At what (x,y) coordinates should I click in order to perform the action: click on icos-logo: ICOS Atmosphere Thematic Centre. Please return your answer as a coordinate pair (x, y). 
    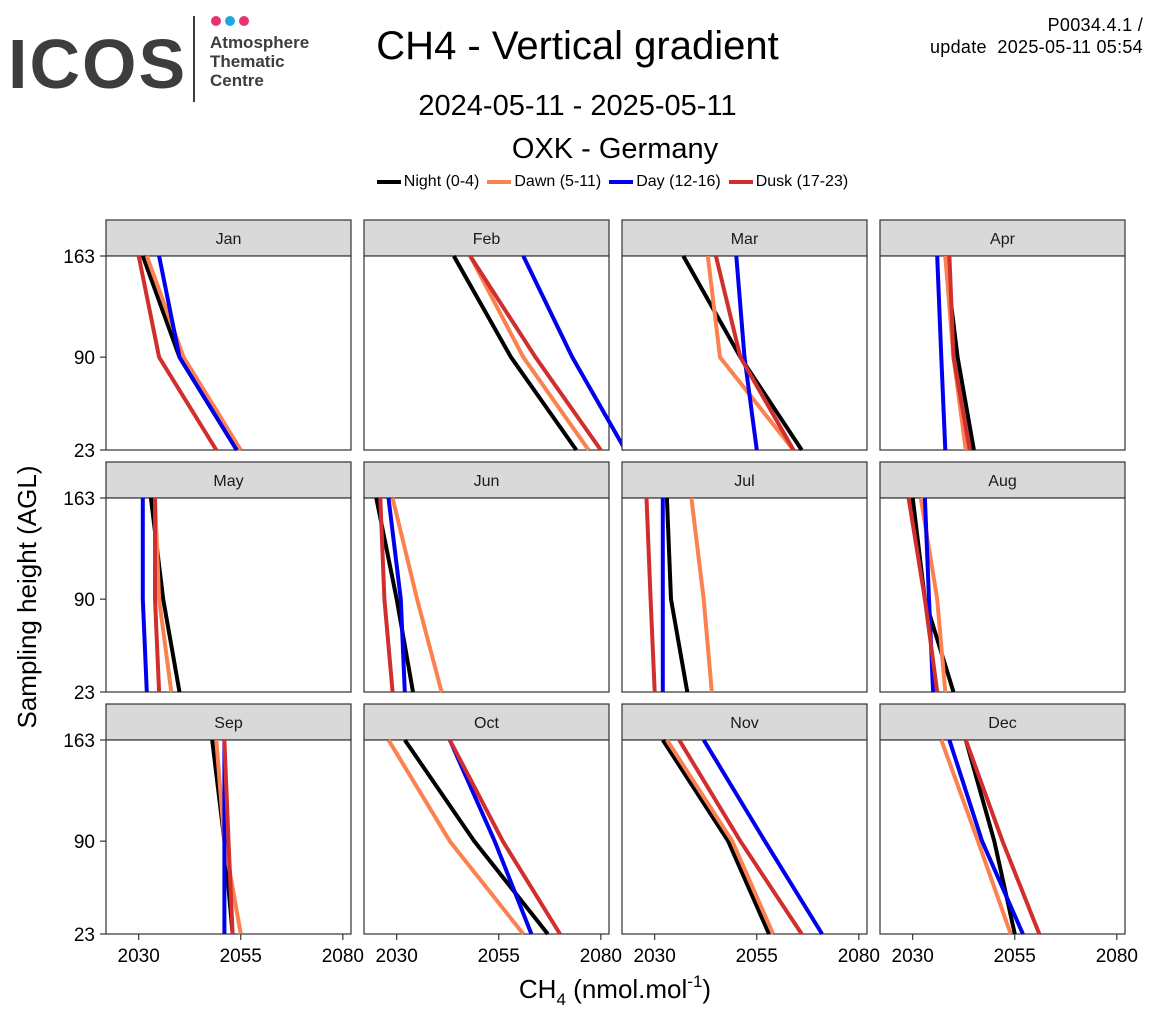
    Looking at the image, I should click on (158, 59).